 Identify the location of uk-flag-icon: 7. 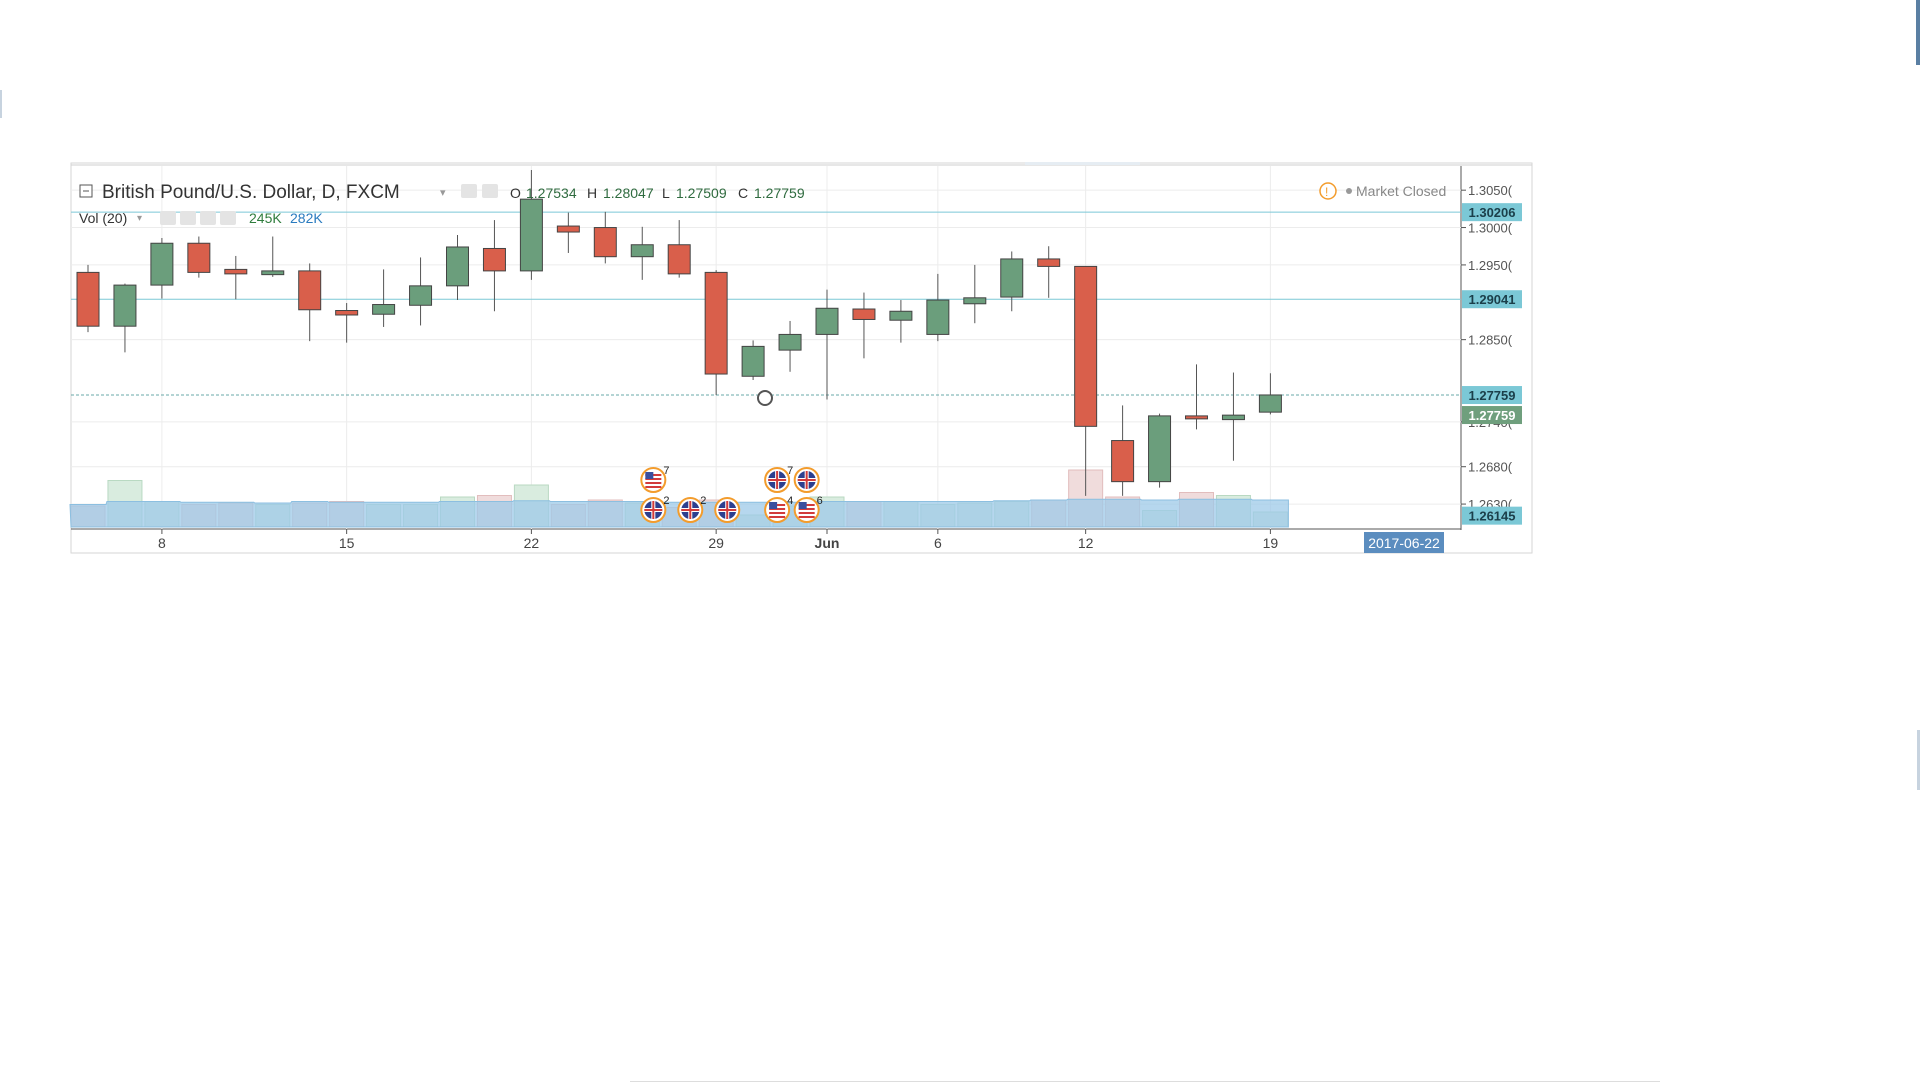
(778, 479).